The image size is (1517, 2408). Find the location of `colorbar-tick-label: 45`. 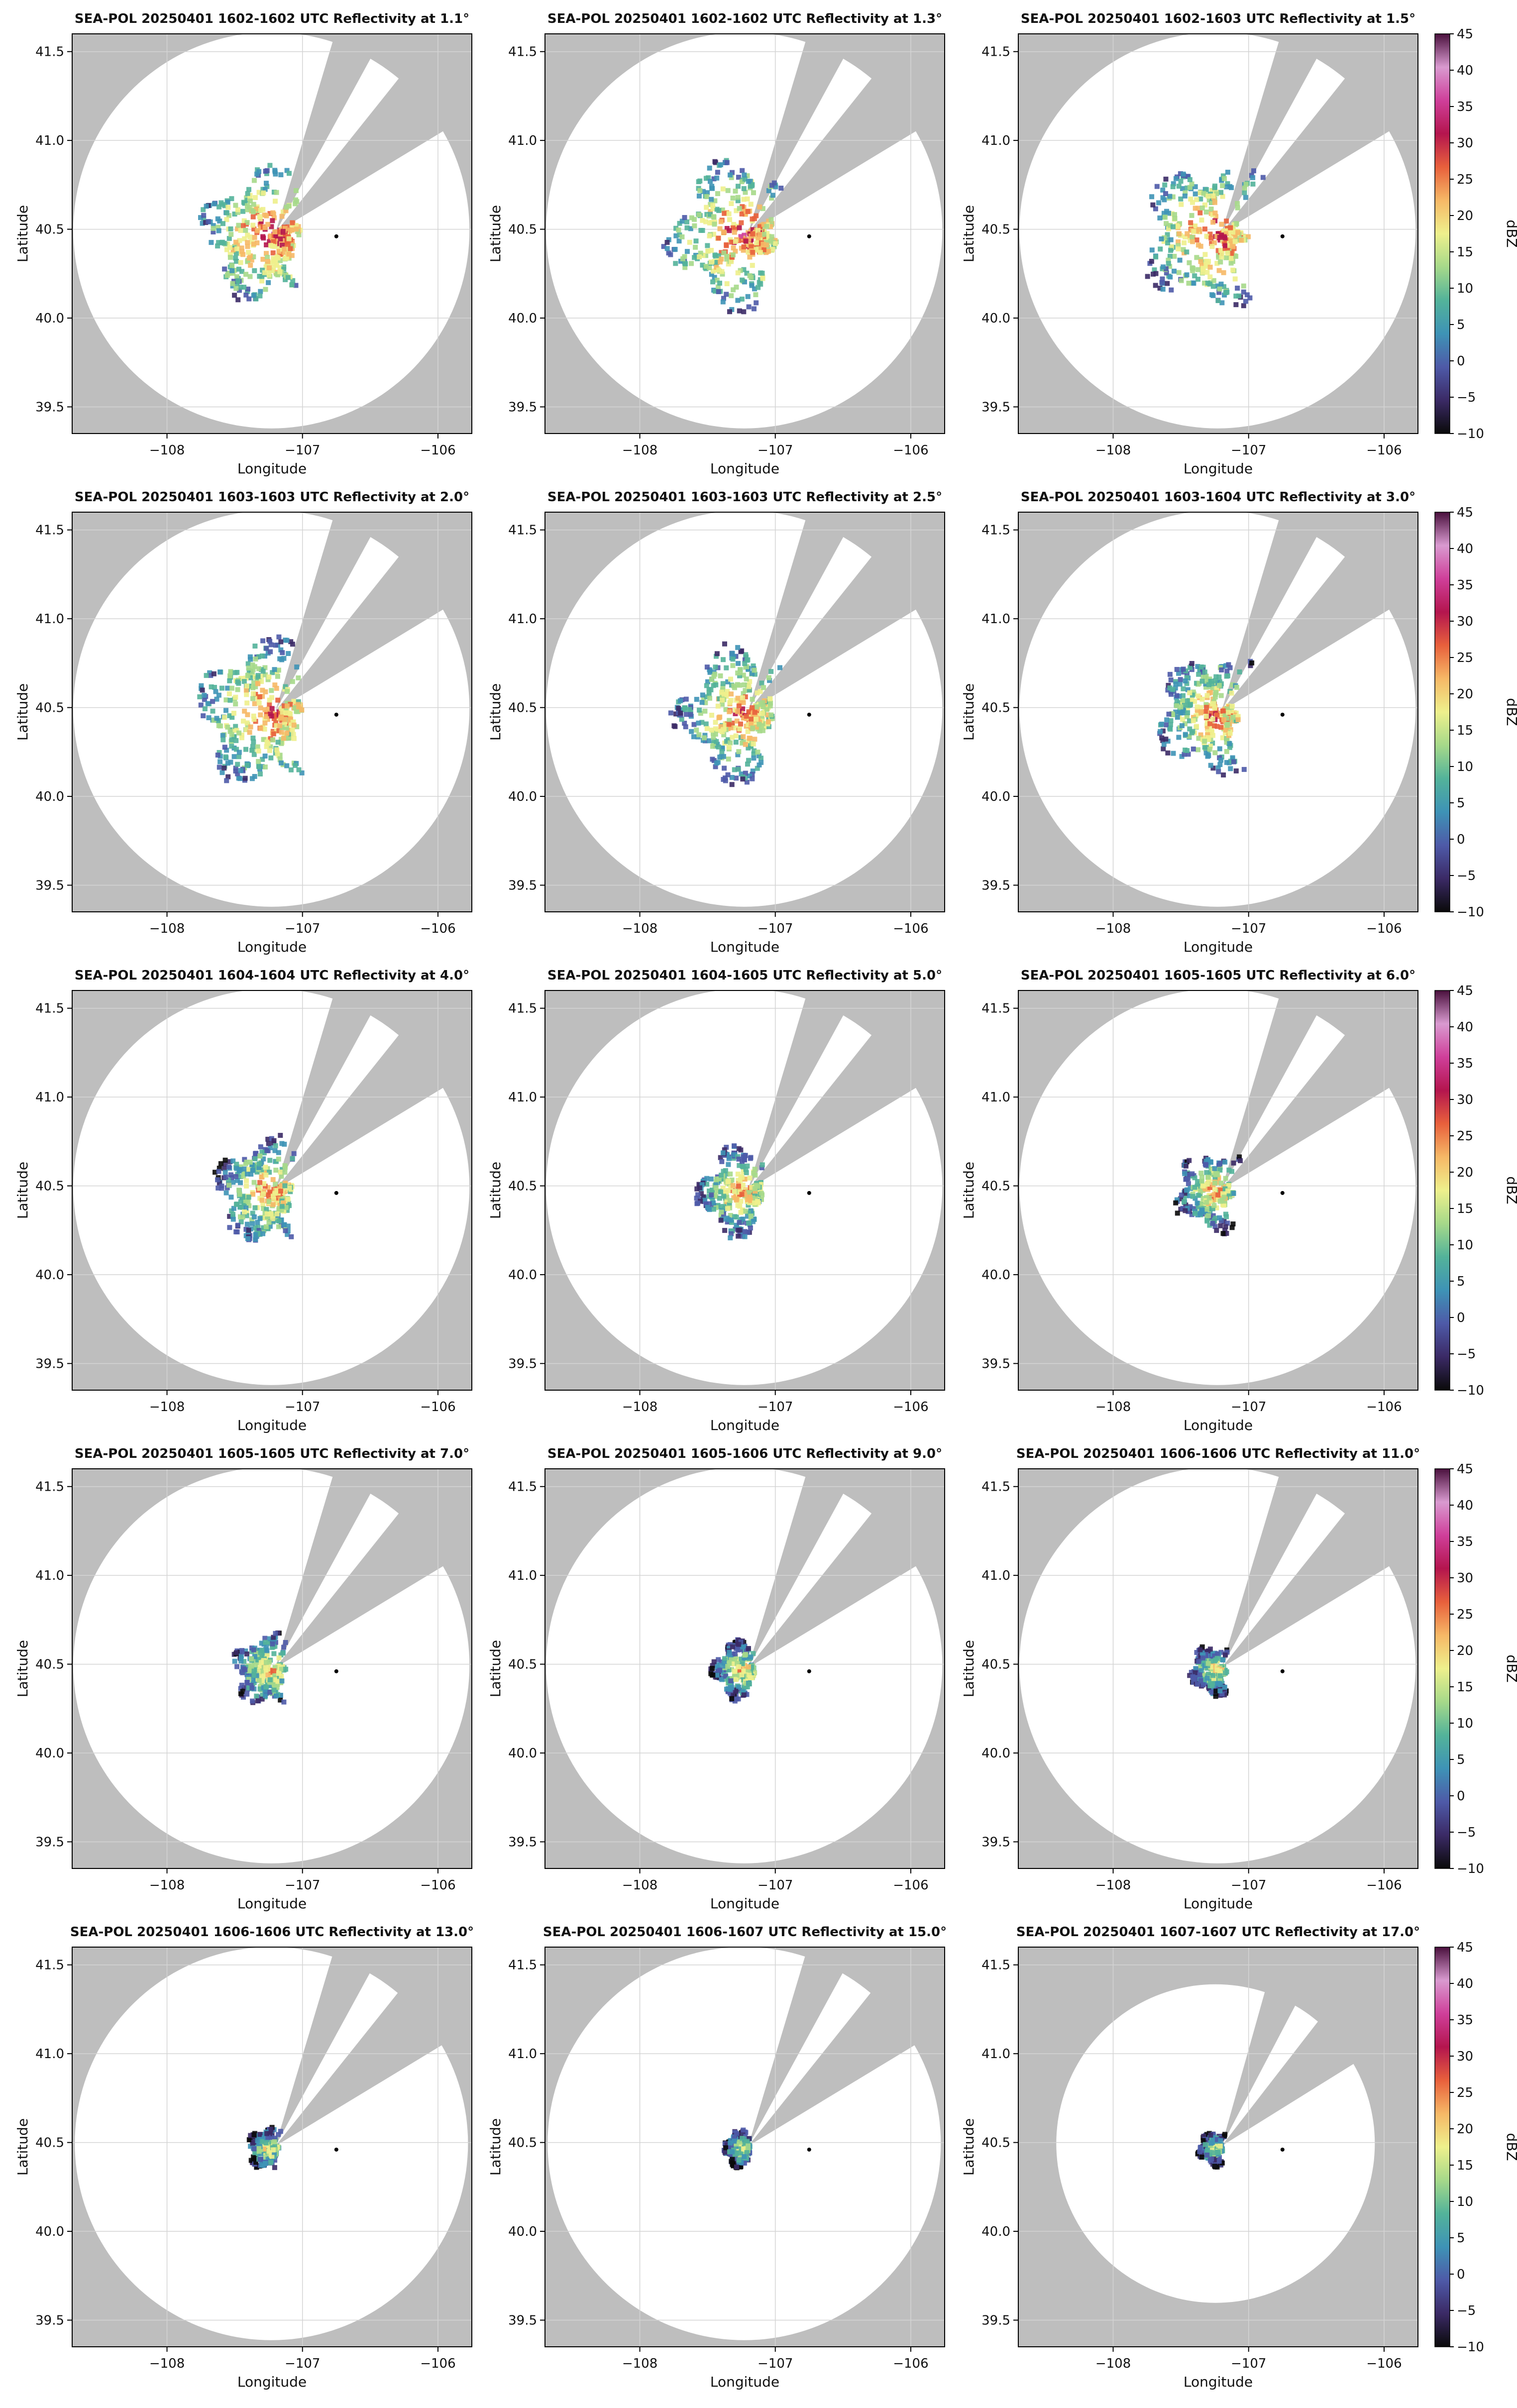

colorbar-tick-label: 45 is located at coordinates (1465, 1469).